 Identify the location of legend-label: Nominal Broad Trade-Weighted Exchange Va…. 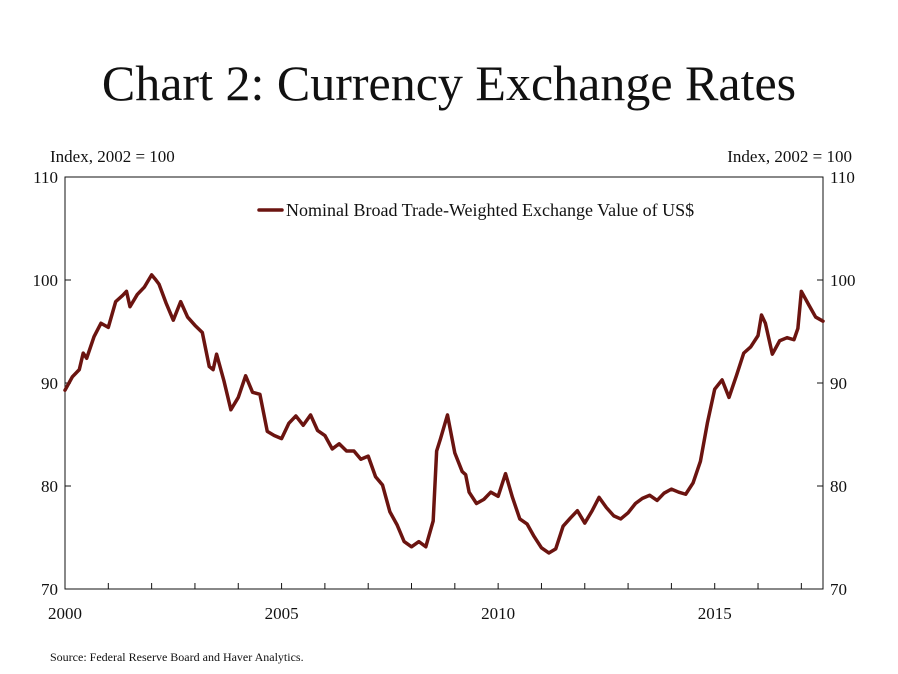
(490, 210).